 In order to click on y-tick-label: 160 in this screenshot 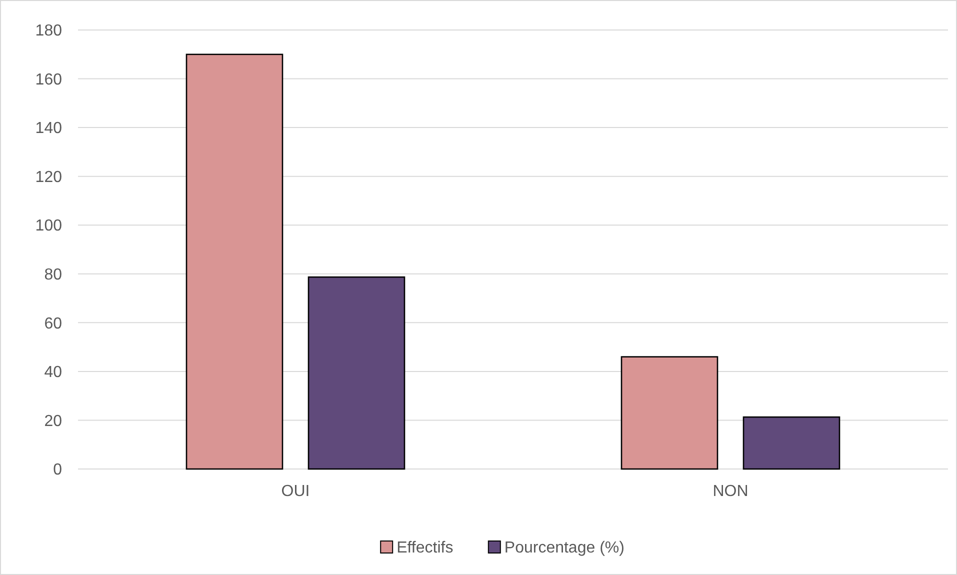, I will do `click(48, 79)`.